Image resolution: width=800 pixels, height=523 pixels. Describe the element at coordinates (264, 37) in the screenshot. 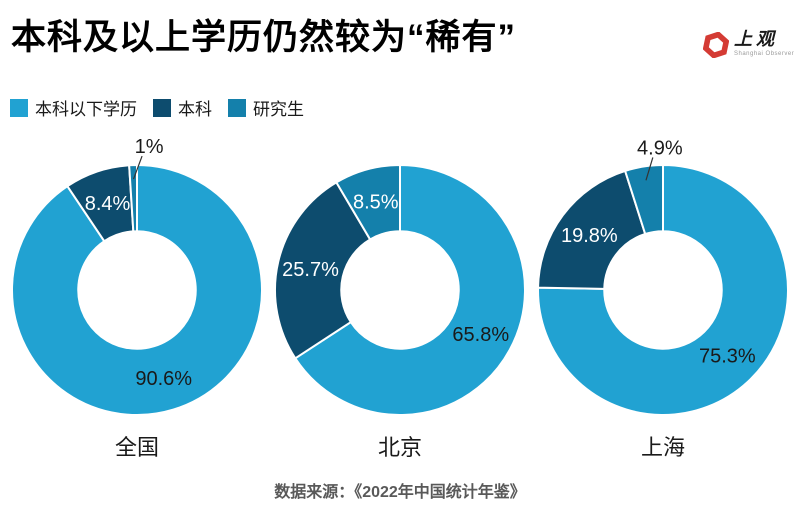

I see `page-title: 本科及以上学历仍然较为“稀有”` at that location.